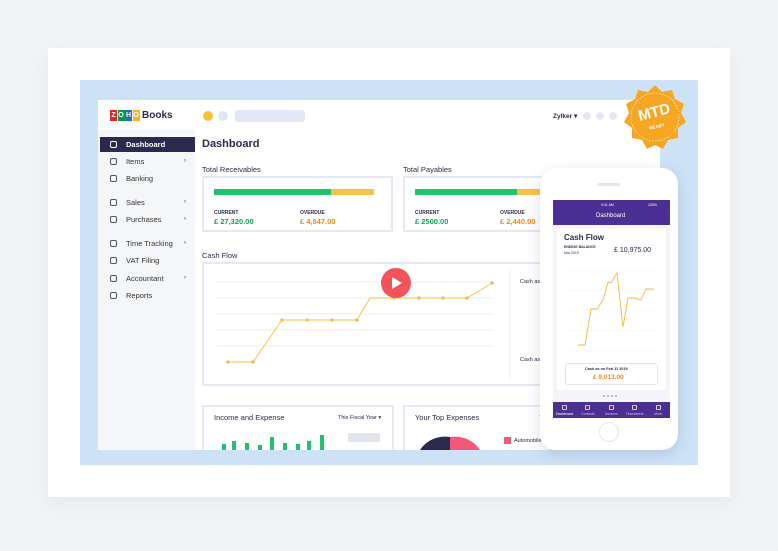 The width and height of the screenshot is (778, 551). What do you see at coordinates (231, 169) in the screenshot?
I see `card-title: Total Receivables` at bounding box center [231, 169].